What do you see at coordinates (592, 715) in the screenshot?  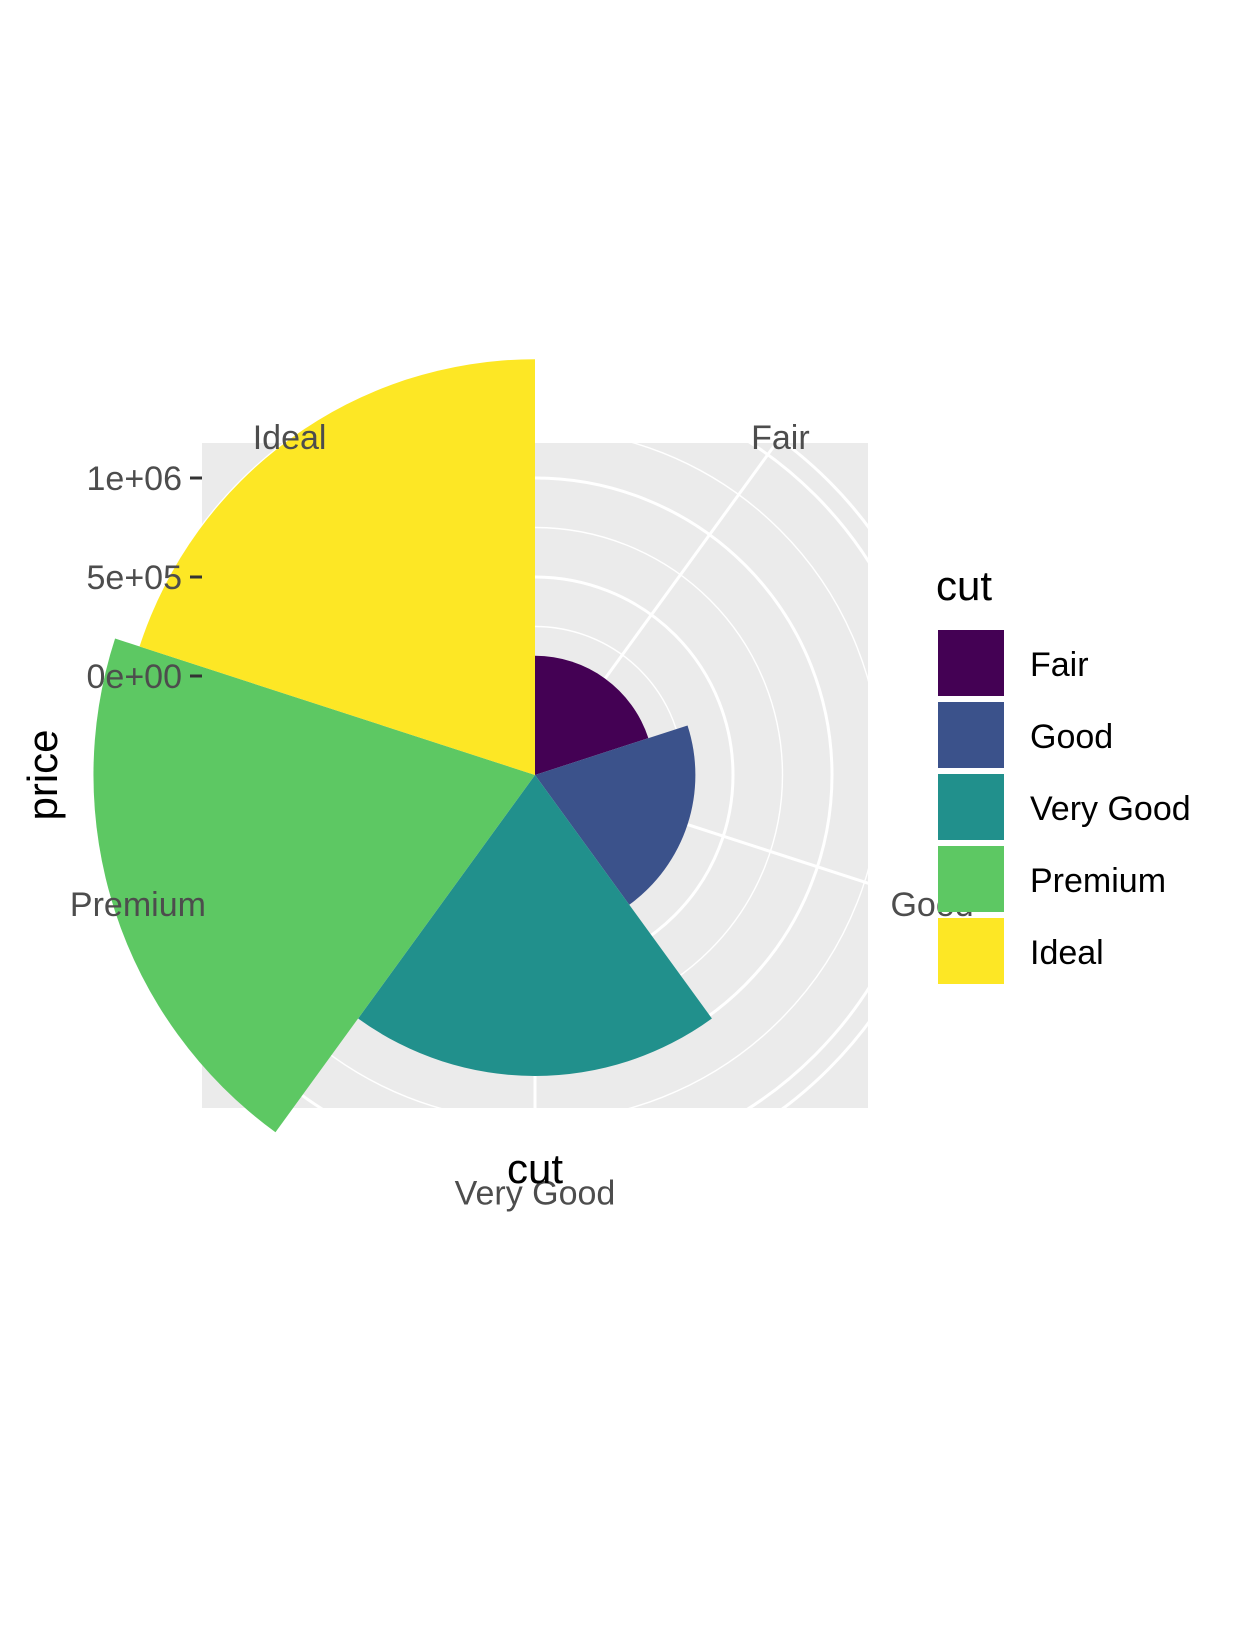 I see `bar-fair` at bounding box center [592, 715].